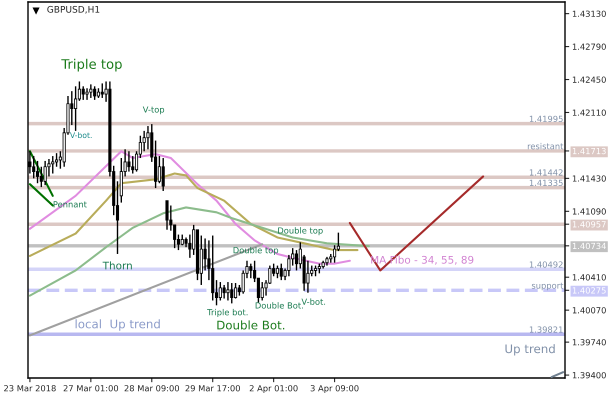 The image size is (610, 400). I want to click on chart-title: GBPUSD,H1, so click(73, 10).